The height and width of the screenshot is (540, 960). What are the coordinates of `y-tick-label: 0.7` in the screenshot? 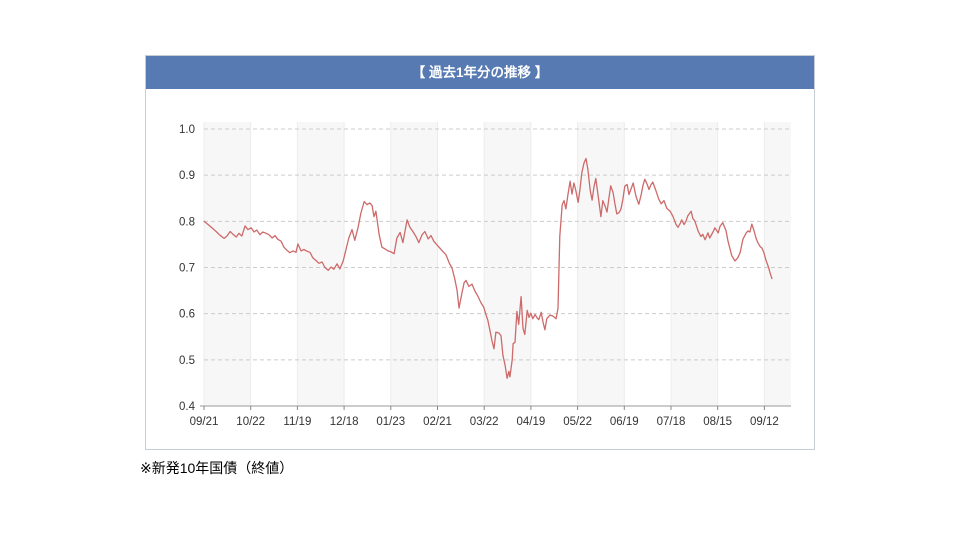 It's located at (187, 269).